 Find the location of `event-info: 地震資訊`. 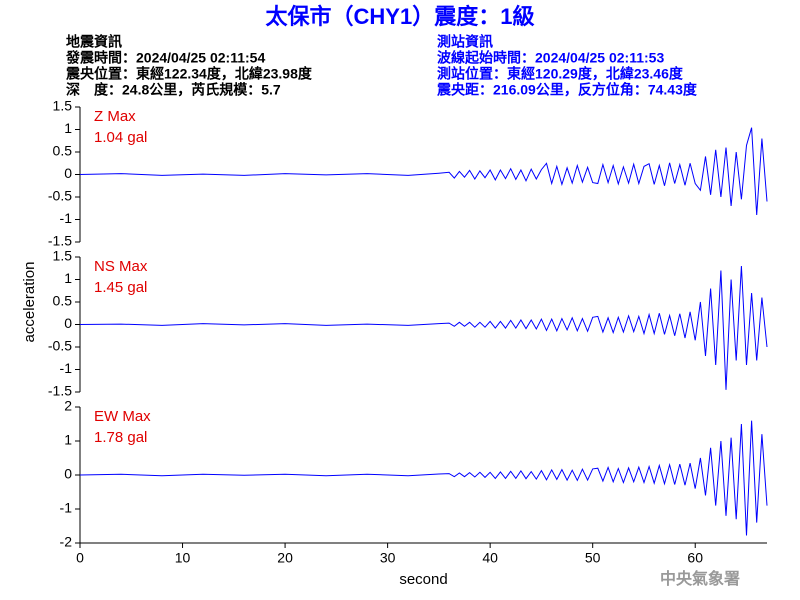

event-info: 地震資訊 is located at coordinates (94, 42).